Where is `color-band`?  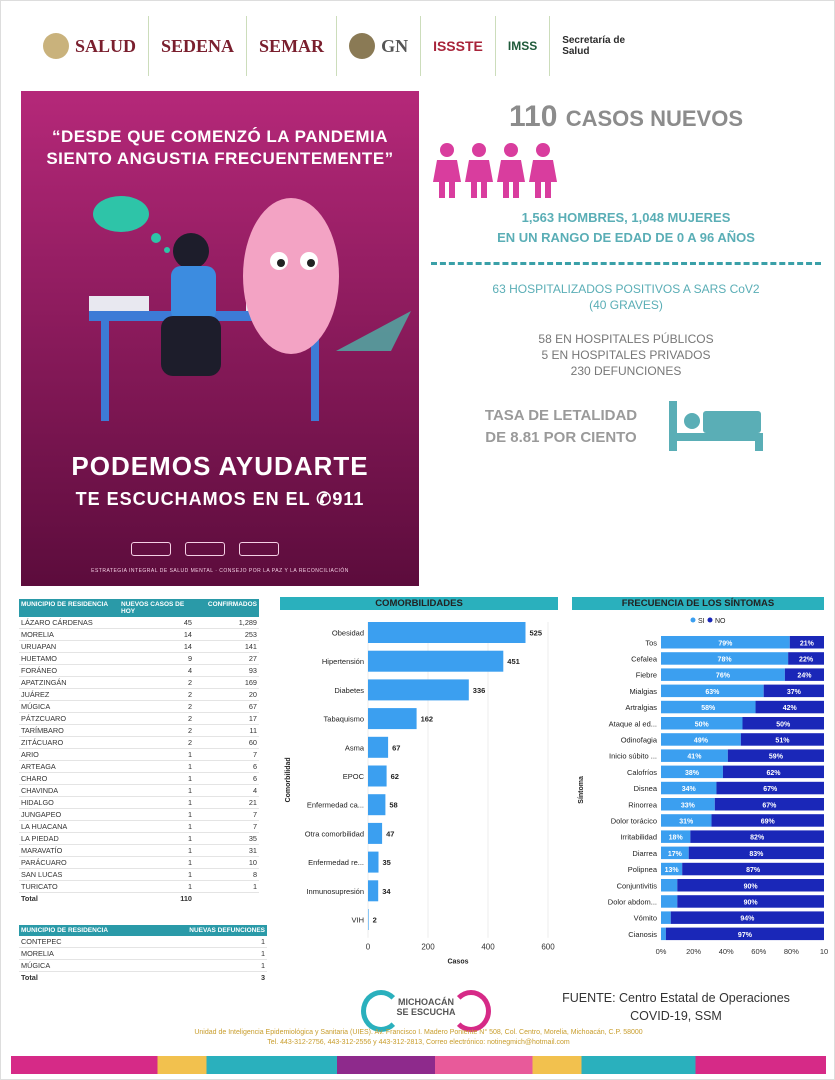
color-band is located at coordinates (418, 1065).